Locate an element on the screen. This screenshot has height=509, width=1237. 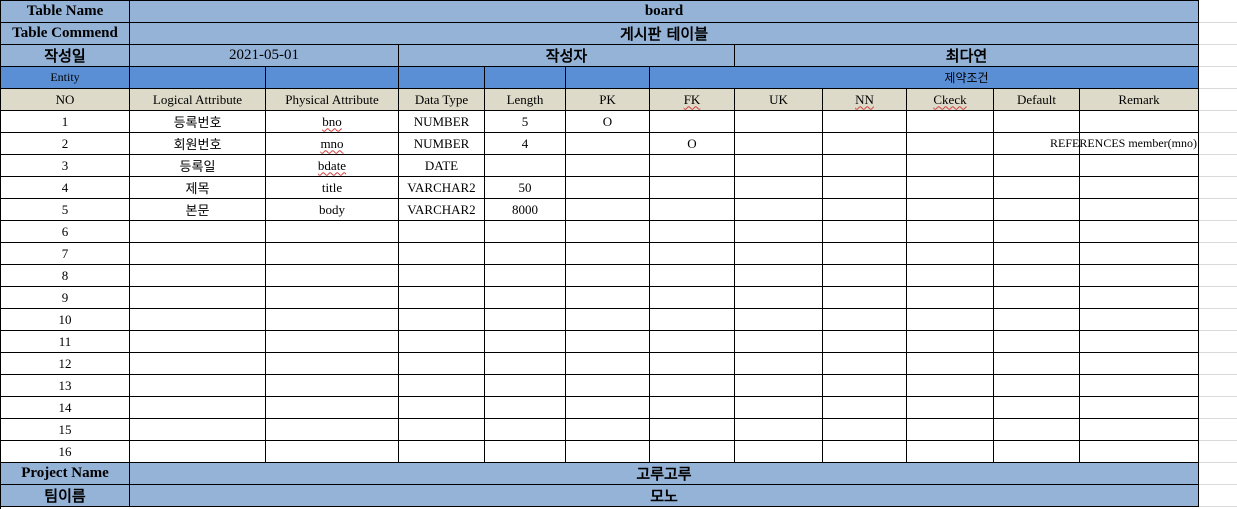
cell-pk: O is located at coordinates (608, 122).